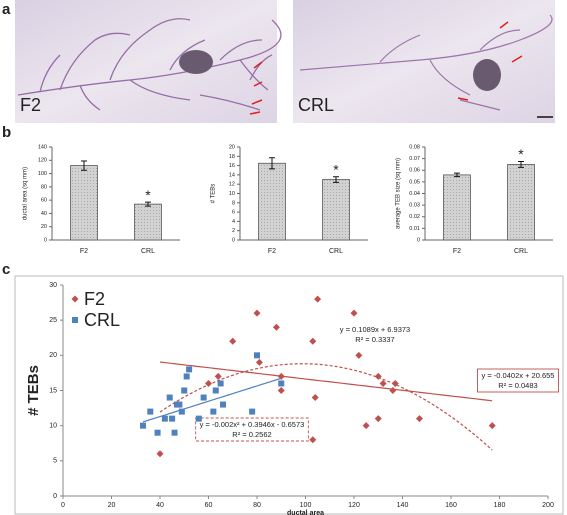 This screenshot has height=515, width=567. Describe the element at coordinates (26, 193) in the screenshot. I see `y-axis-label: ductal area (sq mm)` at that location.